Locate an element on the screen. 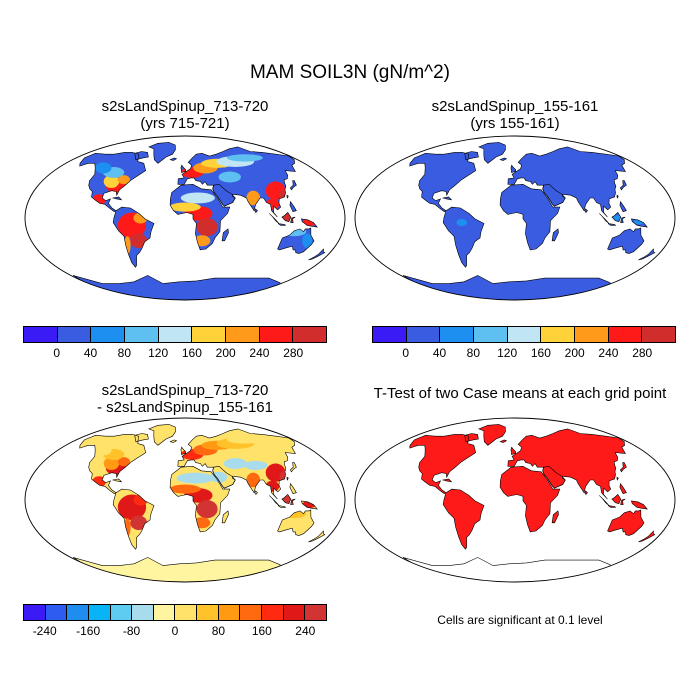  colorbar-difference-label: 80 is located at coordinates (218, 631).